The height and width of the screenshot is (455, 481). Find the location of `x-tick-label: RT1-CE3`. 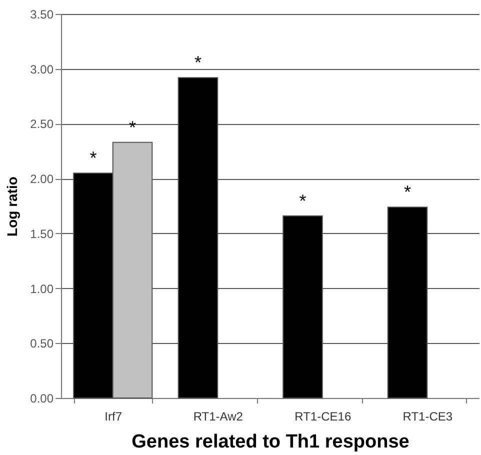

x-tick-label: RT1-CE3 is located at coordinates (427, 417).